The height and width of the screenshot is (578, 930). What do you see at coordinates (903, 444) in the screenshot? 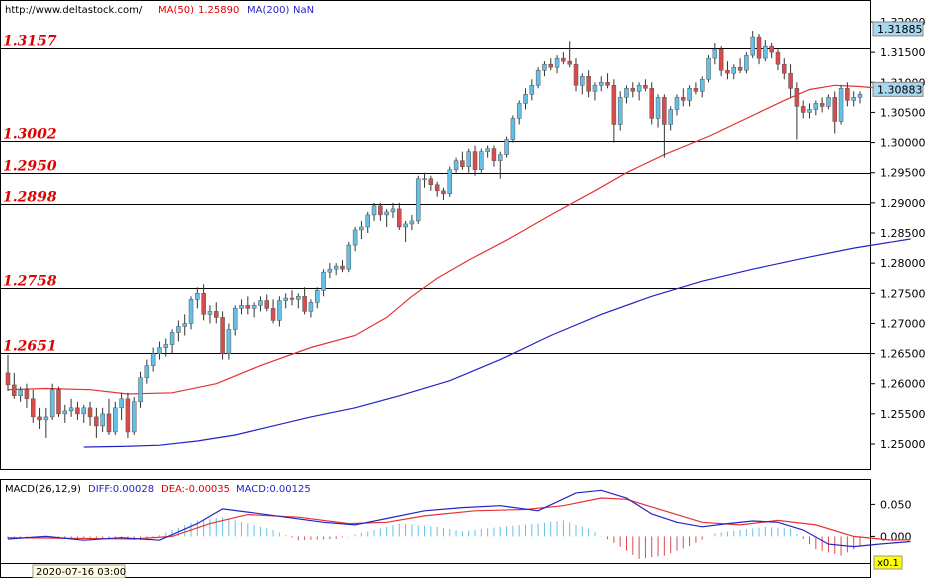
I see `price-tick-label: 1.25000` at bounding box center [903, 444].